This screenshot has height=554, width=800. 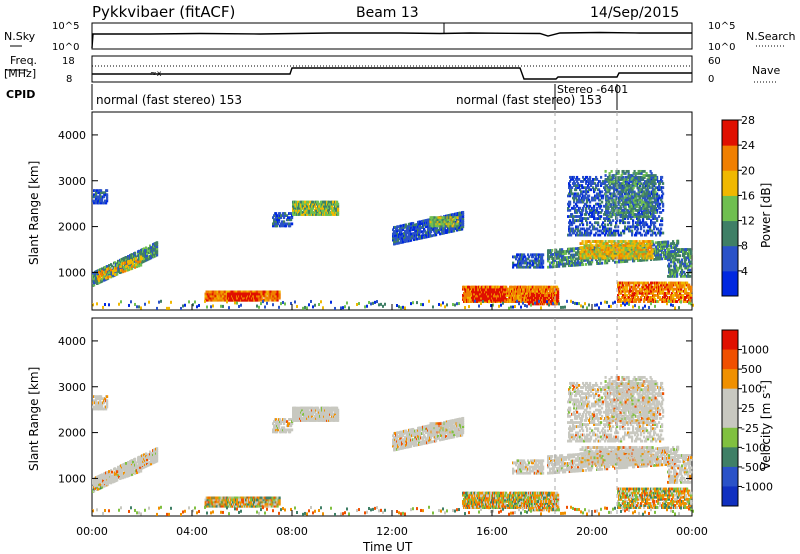 I want to click on nsearch-label: N.Search, so click(x=771, y=36).